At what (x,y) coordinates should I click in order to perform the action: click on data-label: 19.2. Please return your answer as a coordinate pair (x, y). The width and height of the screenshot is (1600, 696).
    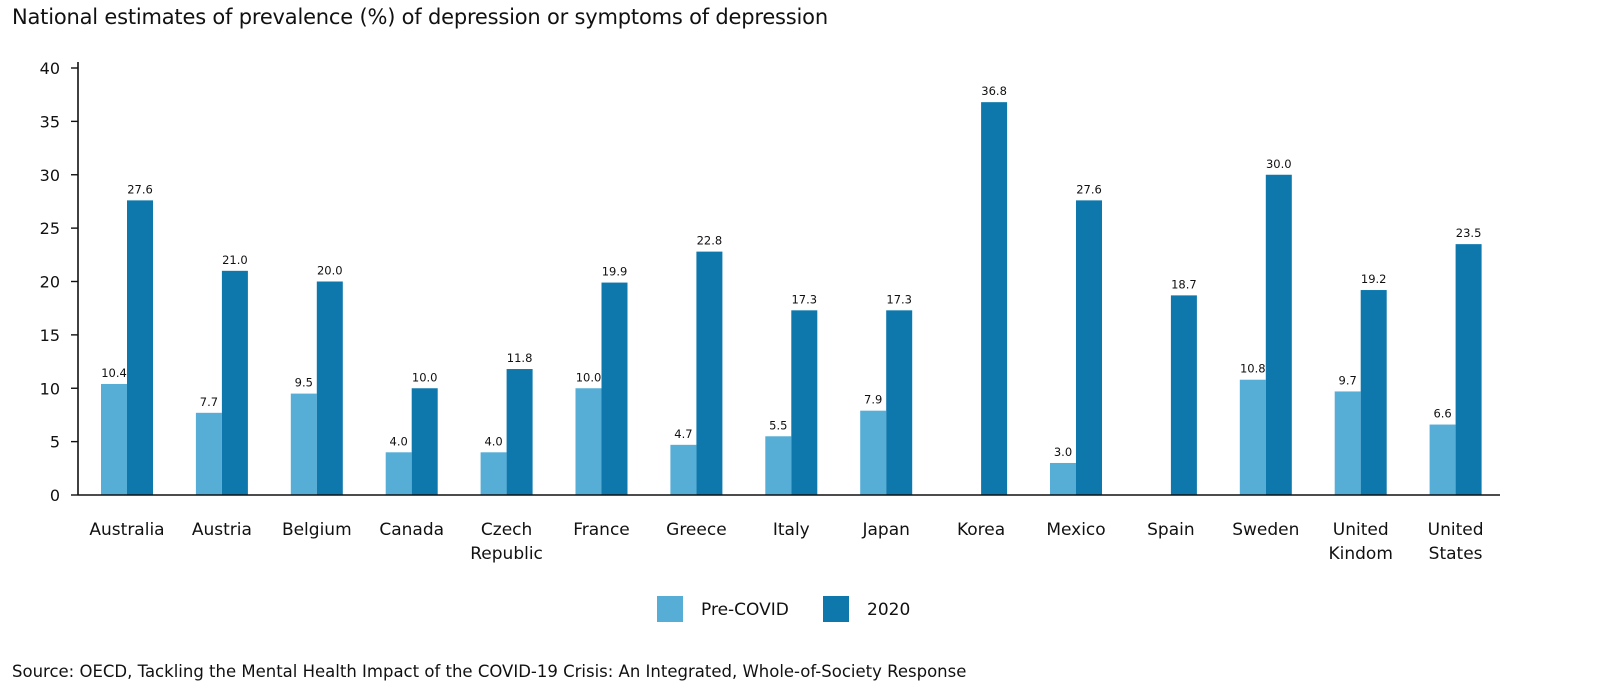
    Looking at the image, I should click on (1374, 279).